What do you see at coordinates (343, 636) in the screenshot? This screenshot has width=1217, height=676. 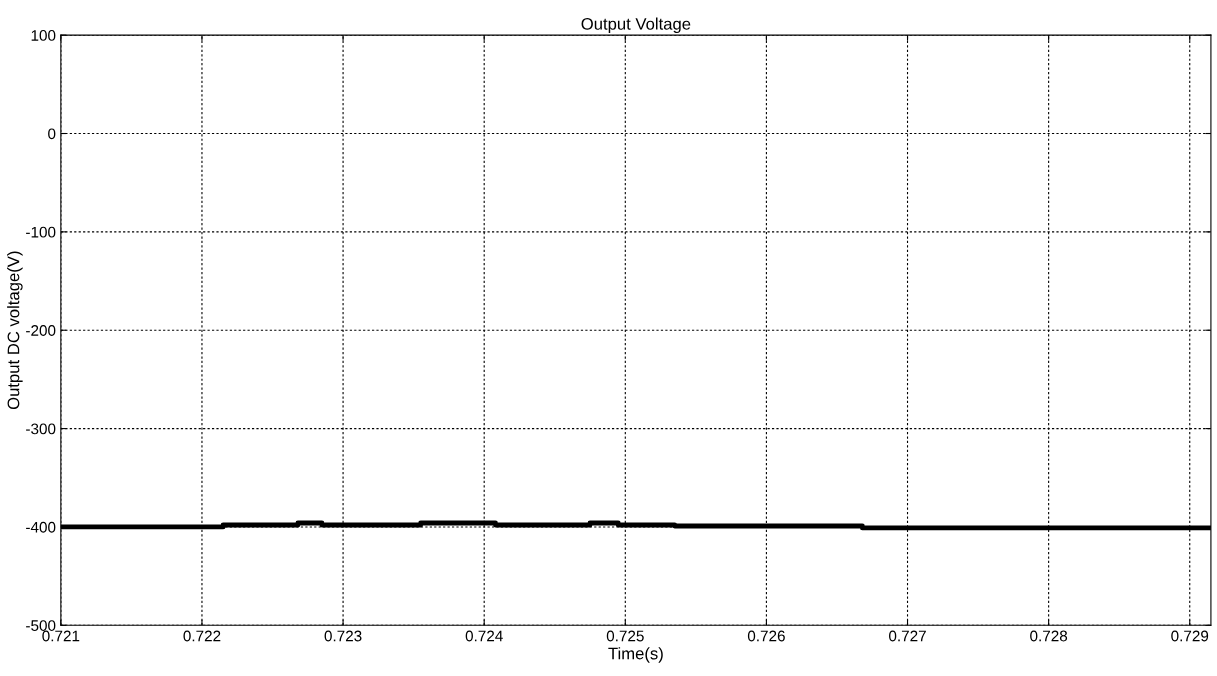 I see `x-tick-label: 0.723` at bounding box center [343, 636].